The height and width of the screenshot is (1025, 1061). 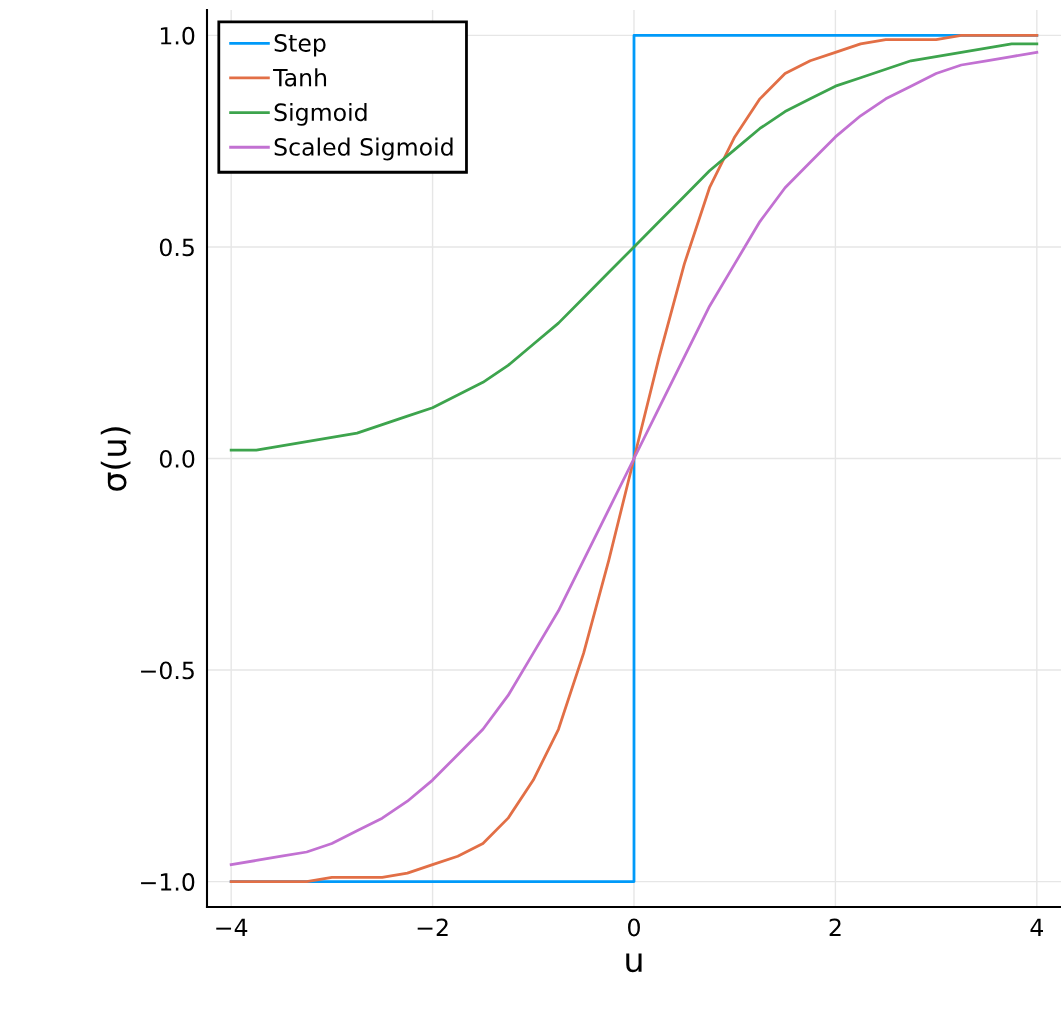 What do you see at coordinates (1037, 927) in the screenshot?
I see `x-tick-label: 4` at bounding box center [1037, 927].